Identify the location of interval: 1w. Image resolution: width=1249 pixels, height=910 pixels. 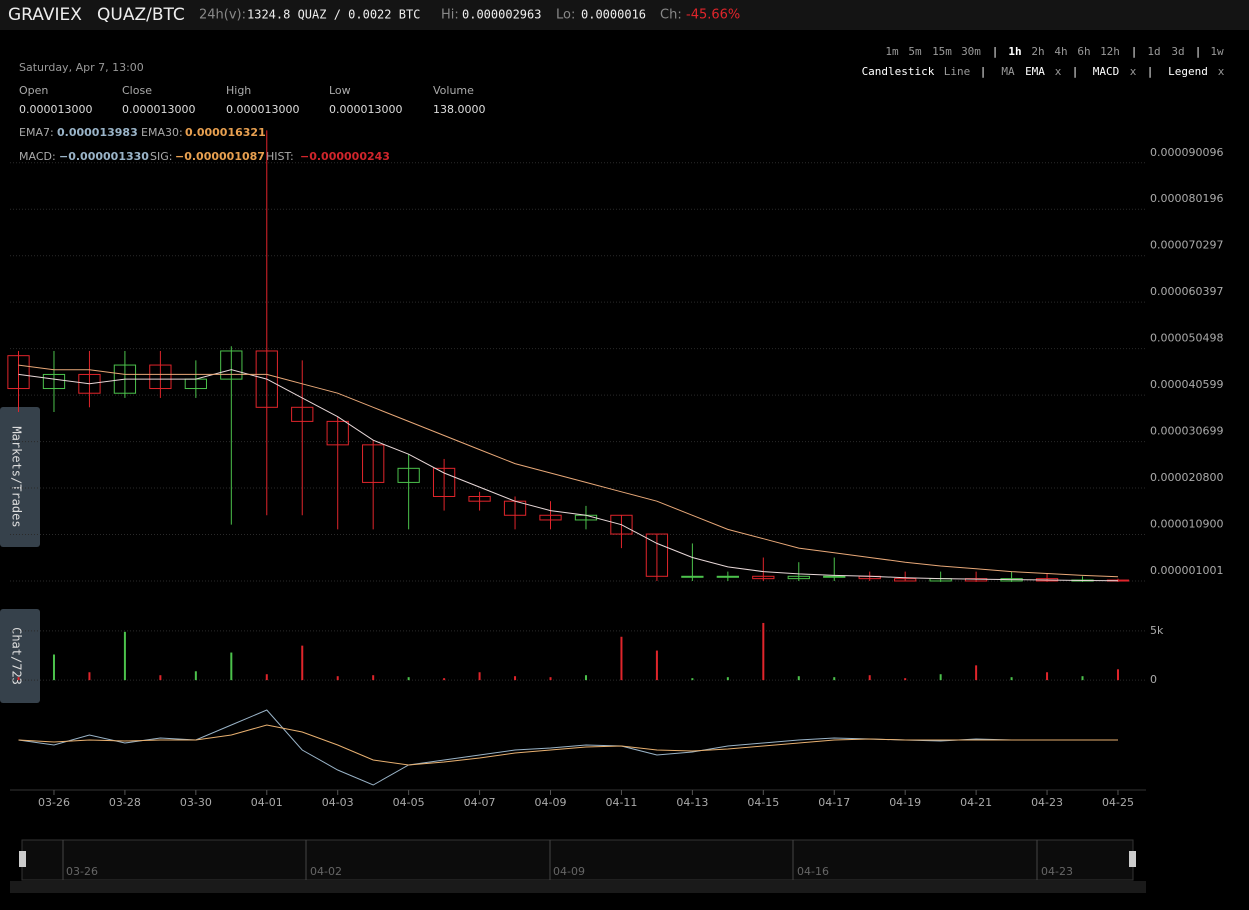
(1217, 51).